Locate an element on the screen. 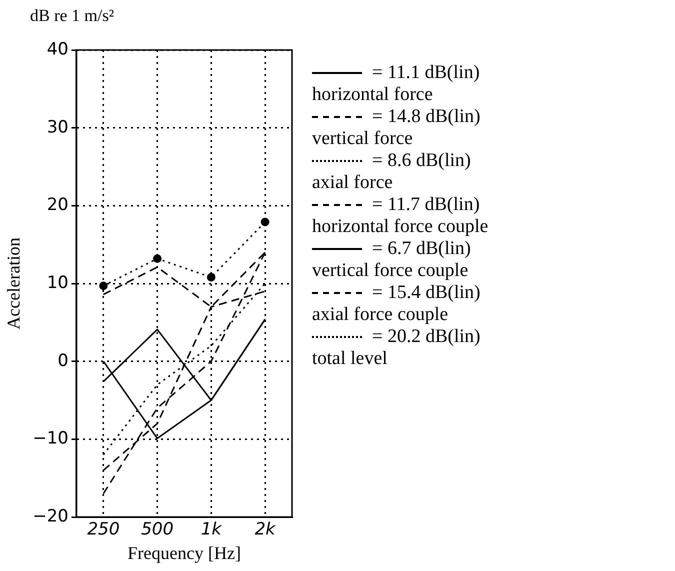 The height and width of the screenshot is (571, 675). y-tick-label: 0 is located at coordinates (63, 360).